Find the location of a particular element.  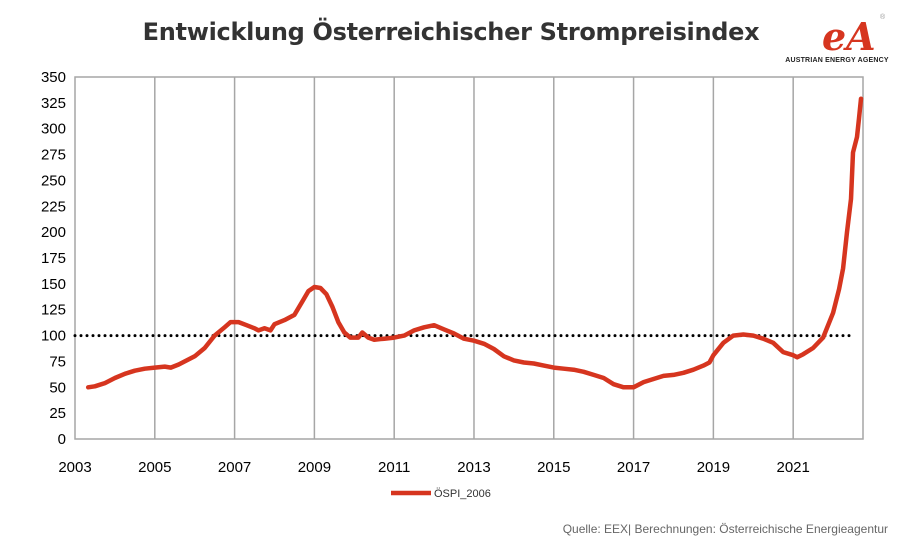

x-tick-label-2003: 2003 is located at coordinates (74, 467).